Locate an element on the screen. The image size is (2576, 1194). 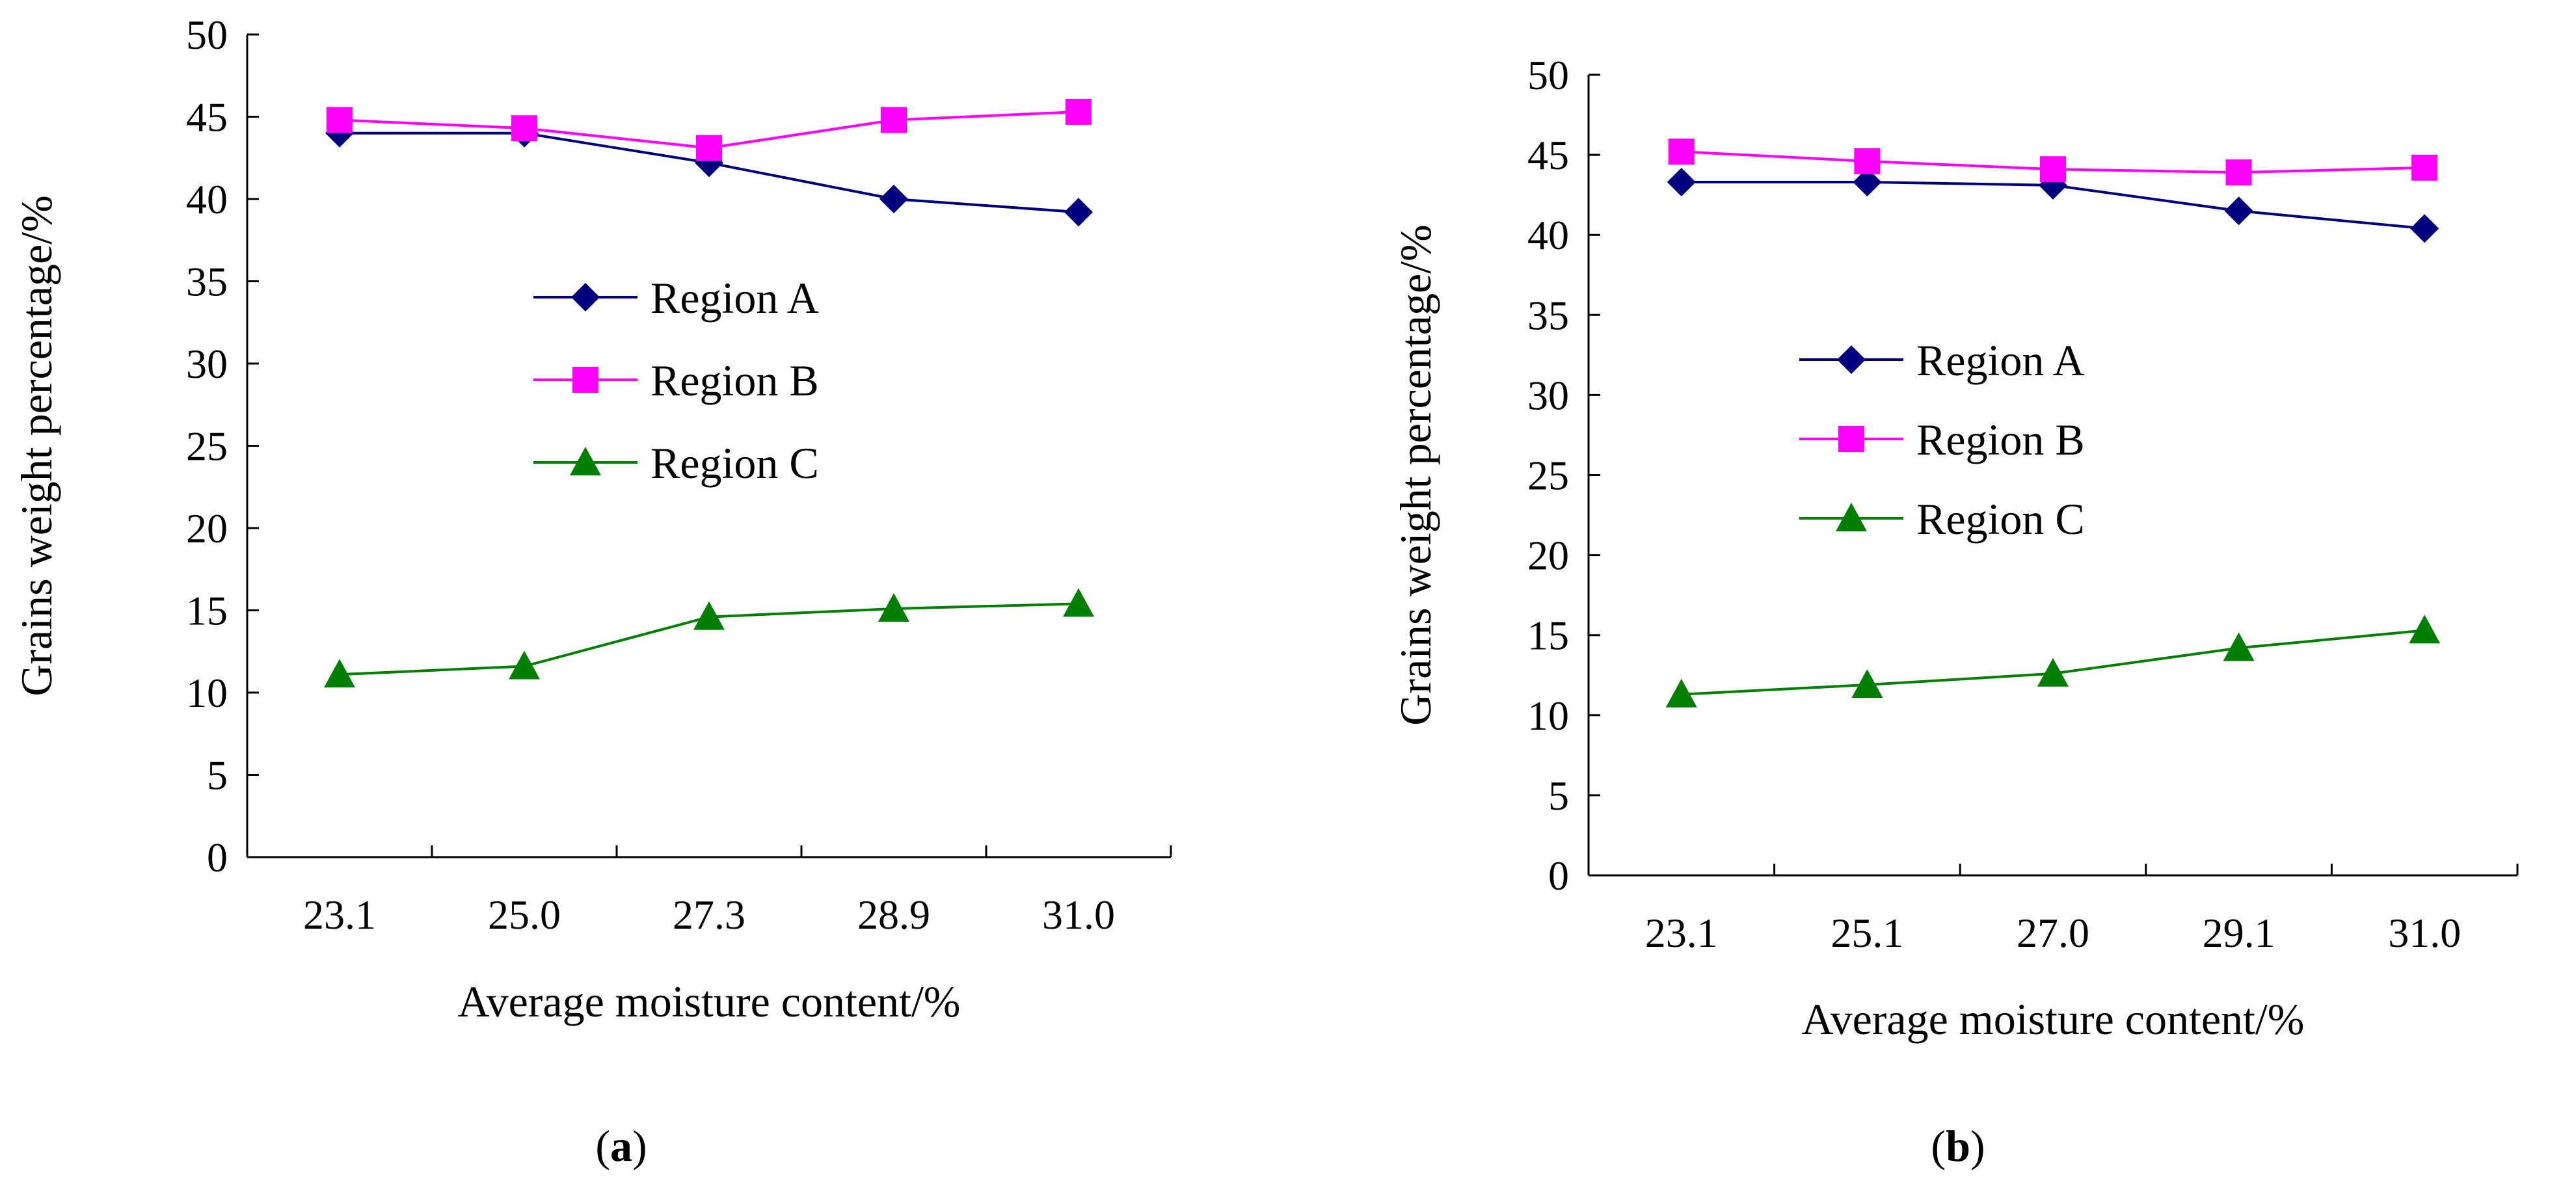
x-tick-label: 29.1 is located at coordinates (2239, 933).